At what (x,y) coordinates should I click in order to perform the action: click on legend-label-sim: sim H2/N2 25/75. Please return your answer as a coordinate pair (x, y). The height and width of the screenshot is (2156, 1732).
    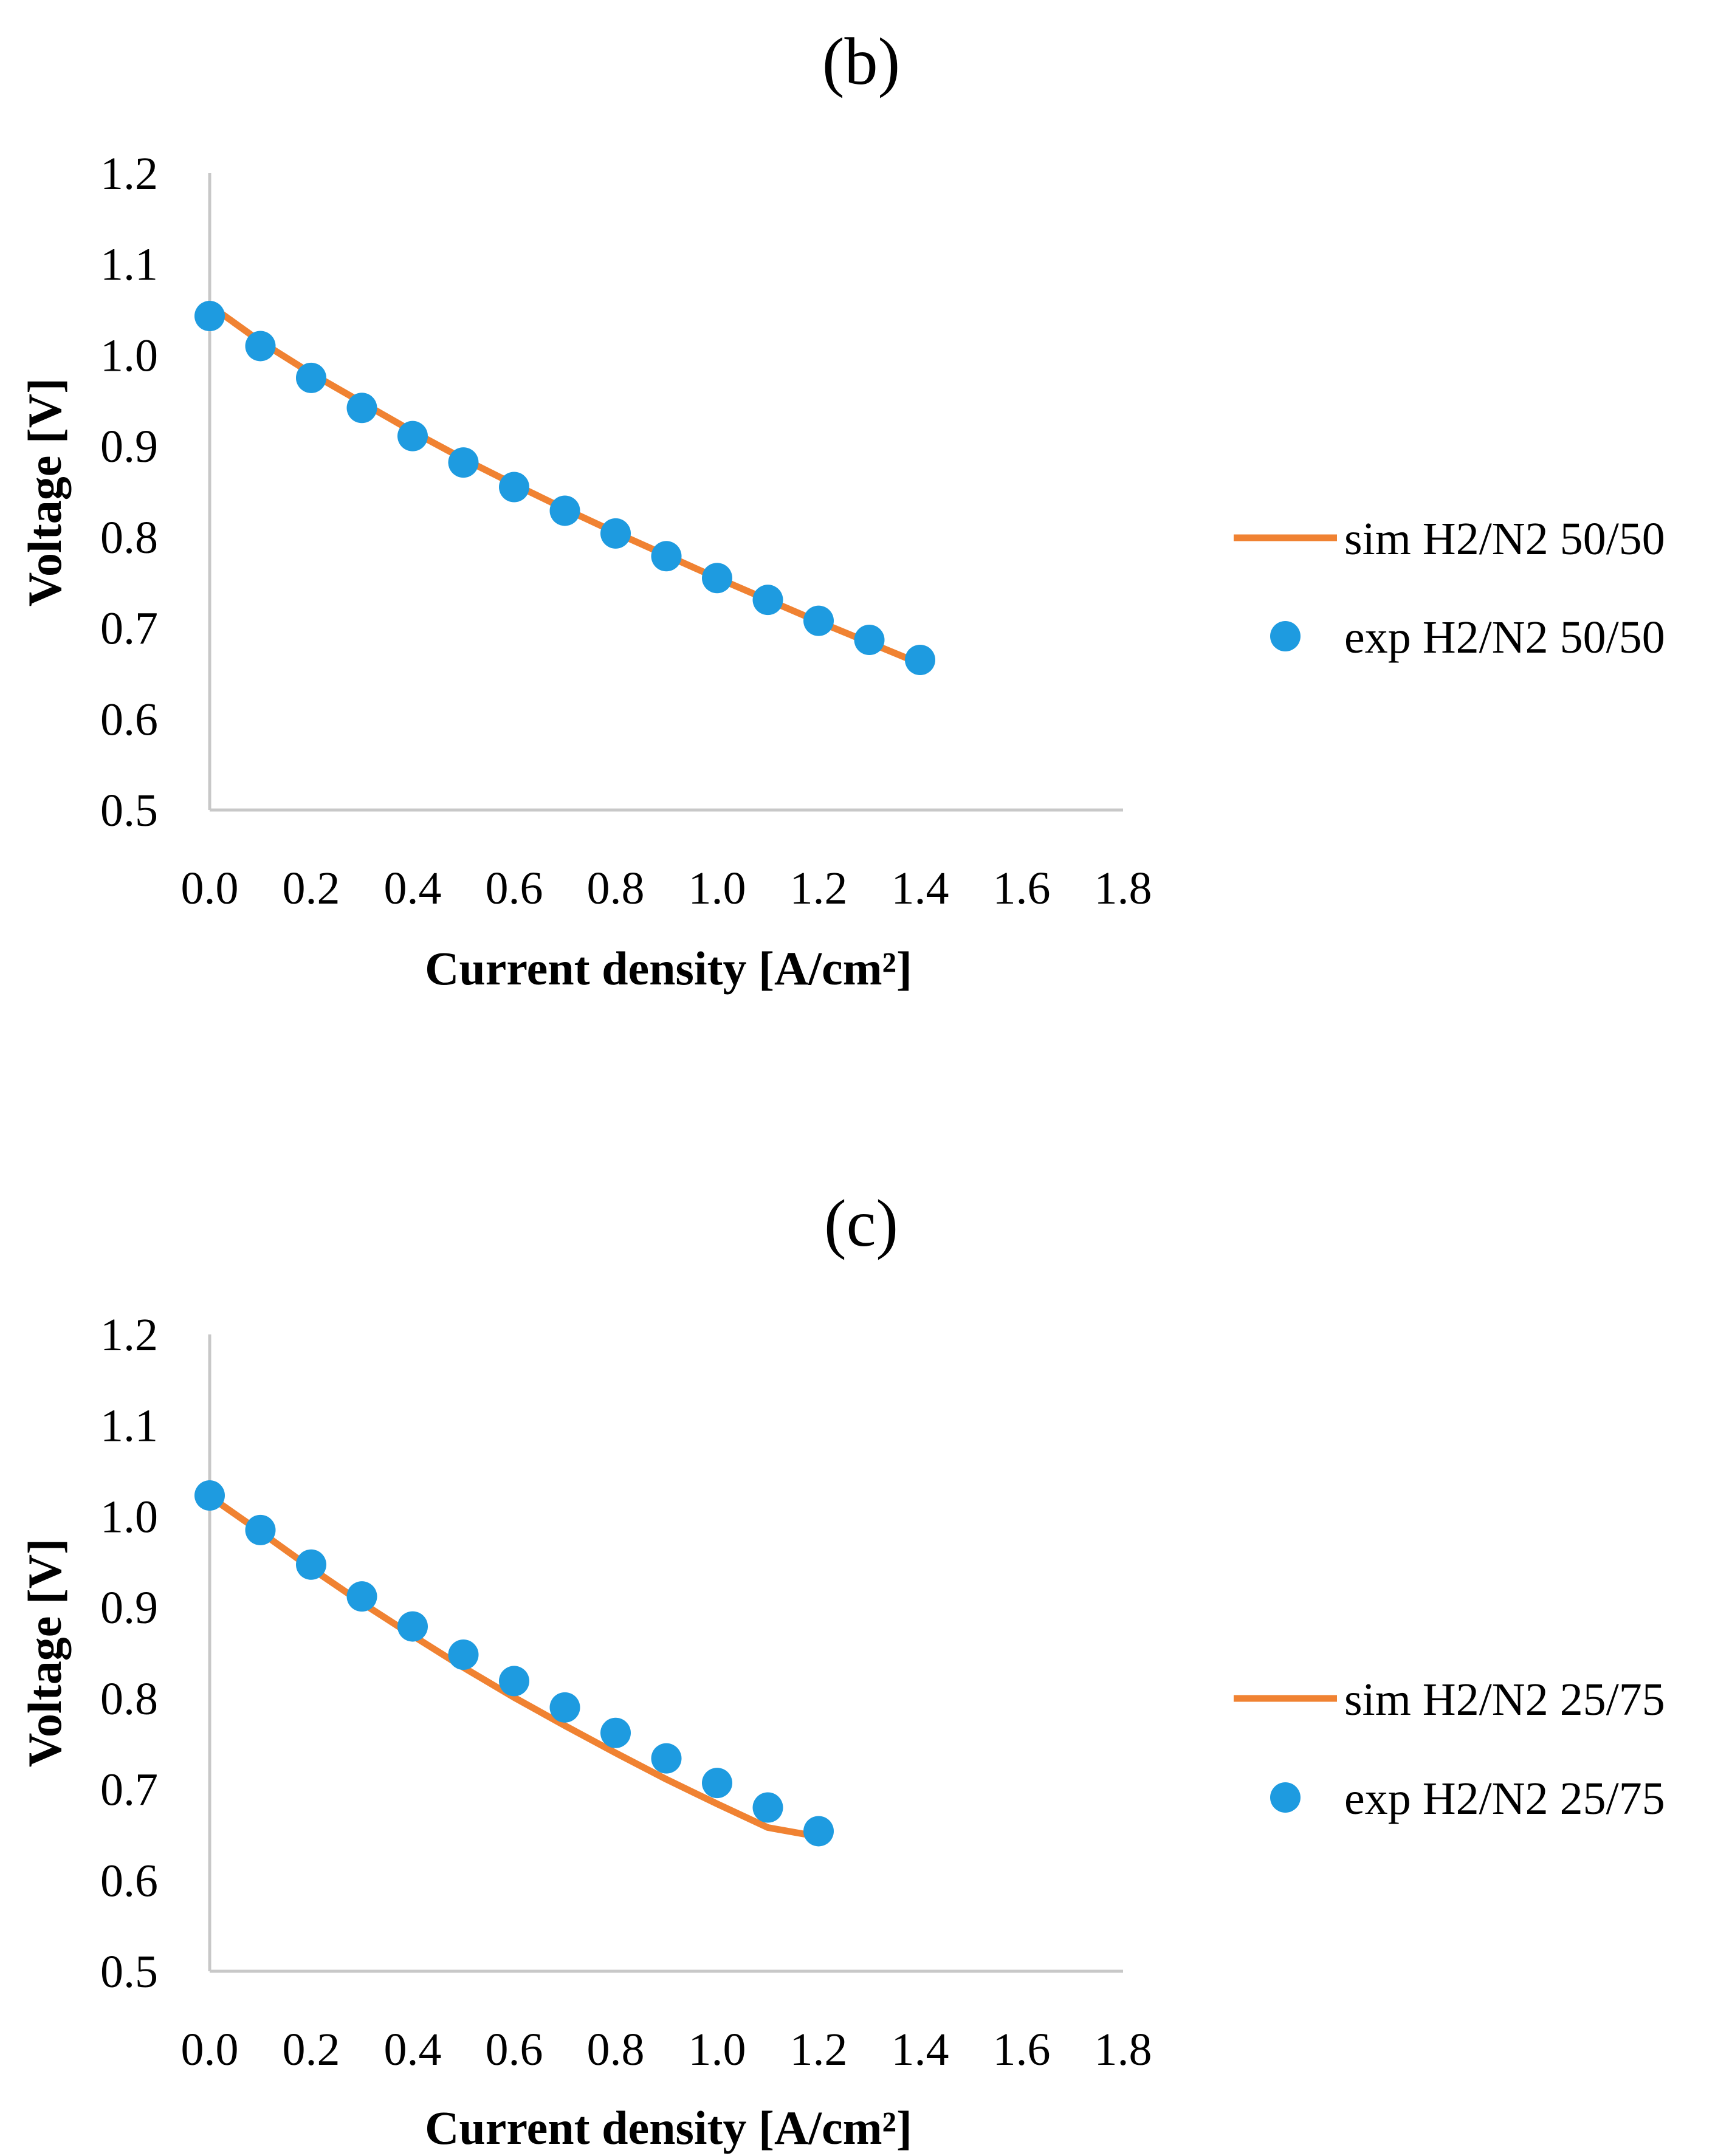
    Looking at the image, I should click on (1504, 1699).